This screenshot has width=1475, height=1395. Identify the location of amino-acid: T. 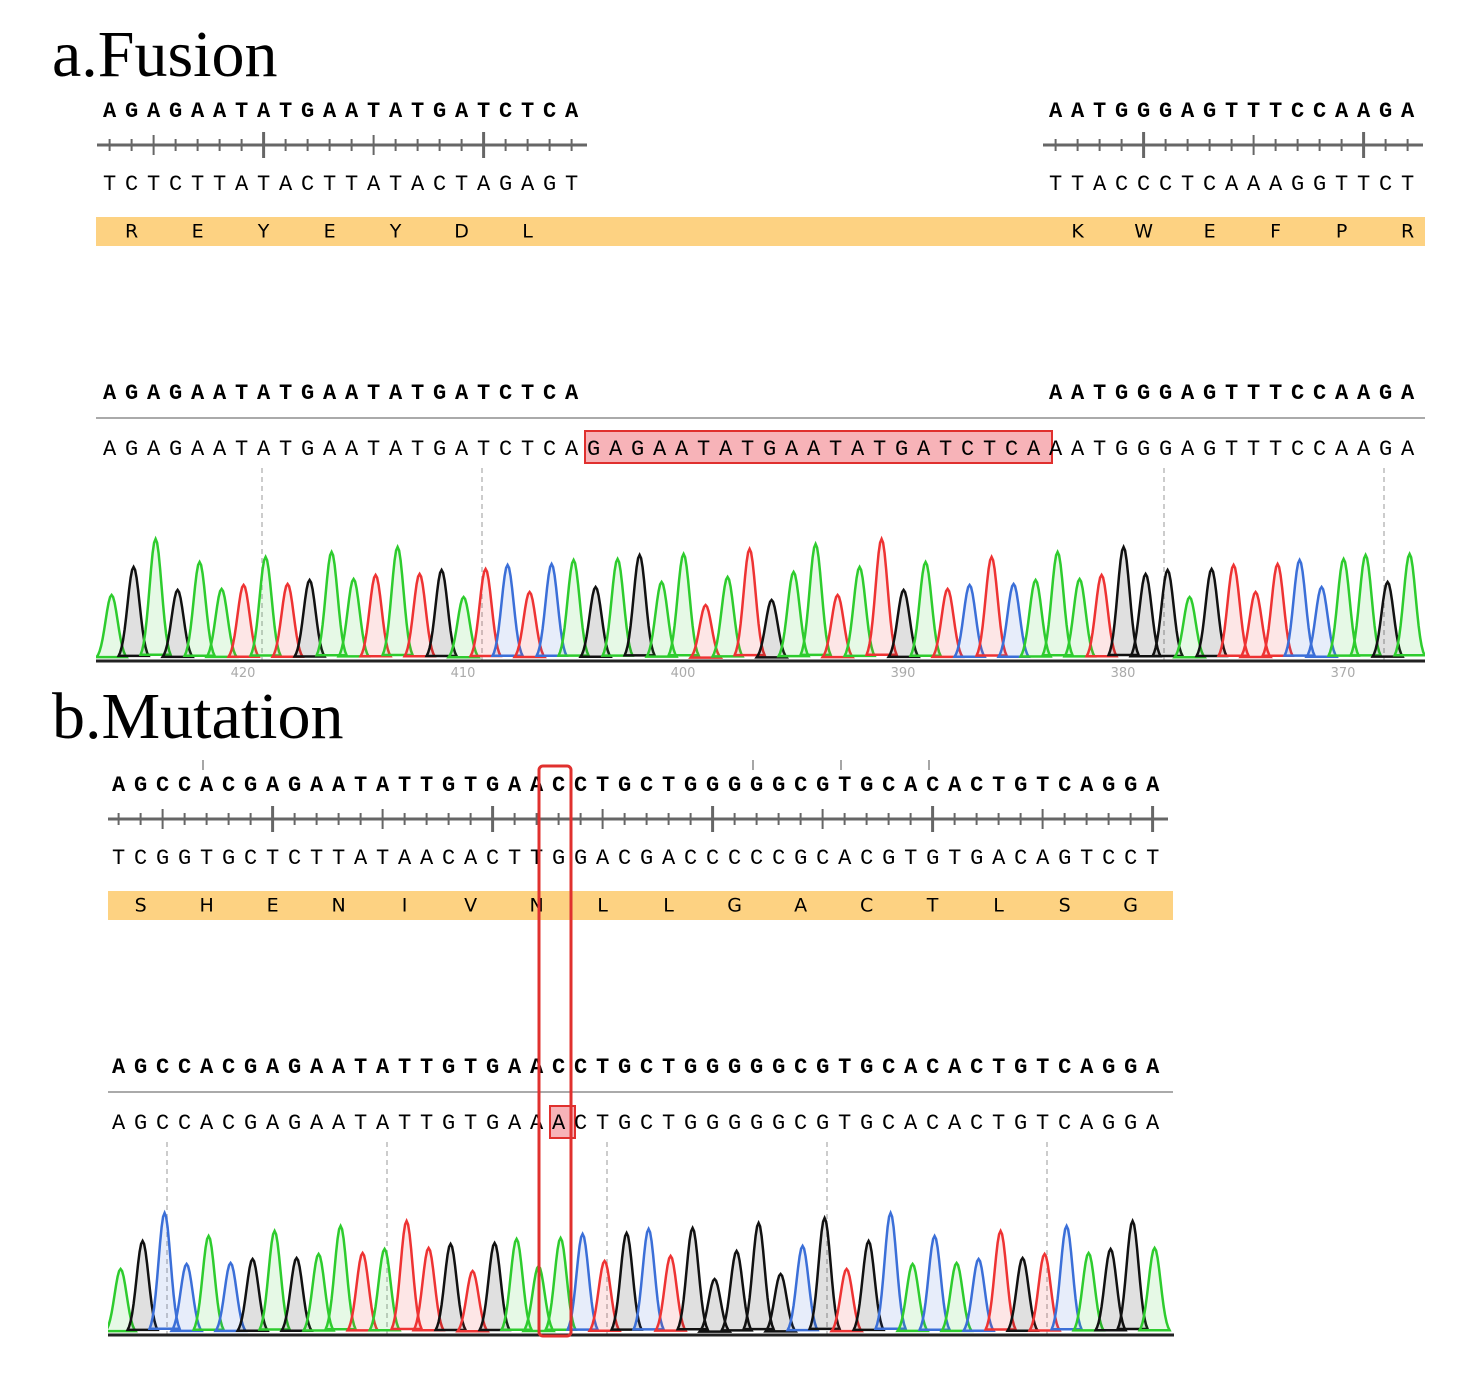
(932, 906).